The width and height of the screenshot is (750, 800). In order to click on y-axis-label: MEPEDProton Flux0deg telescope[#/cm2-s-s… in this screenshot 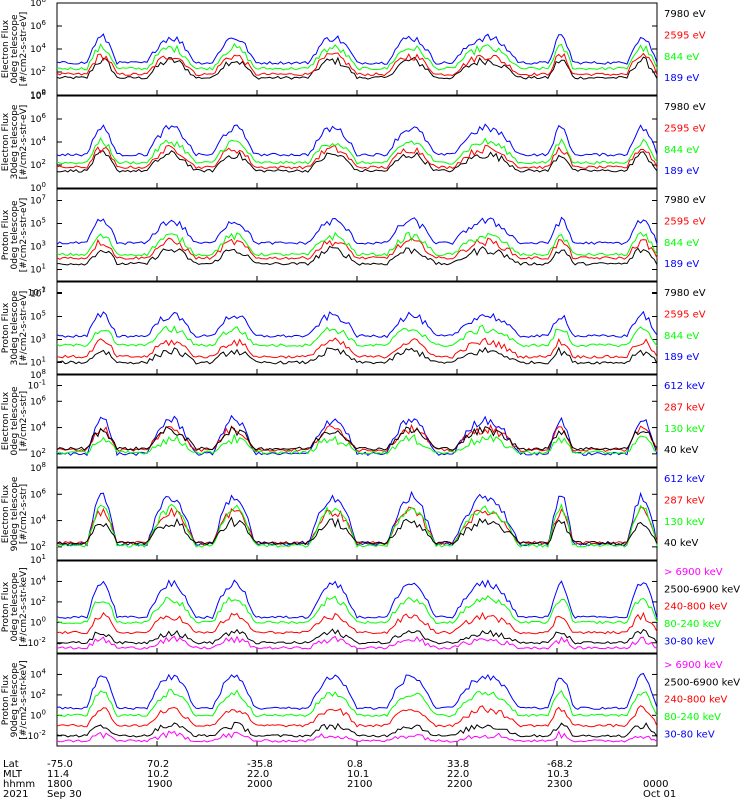, I will do `click(14, 606)`.